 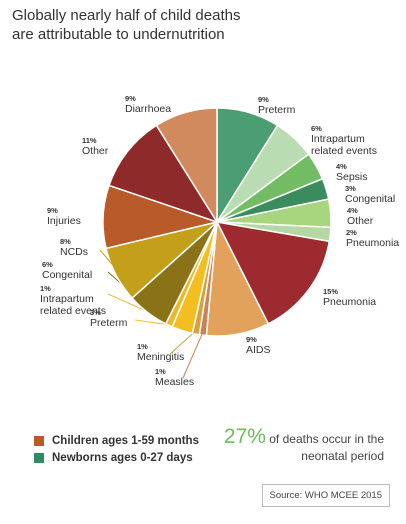 I want to click on slice-pct-label-1: 9%, so click(x=263, y=99).